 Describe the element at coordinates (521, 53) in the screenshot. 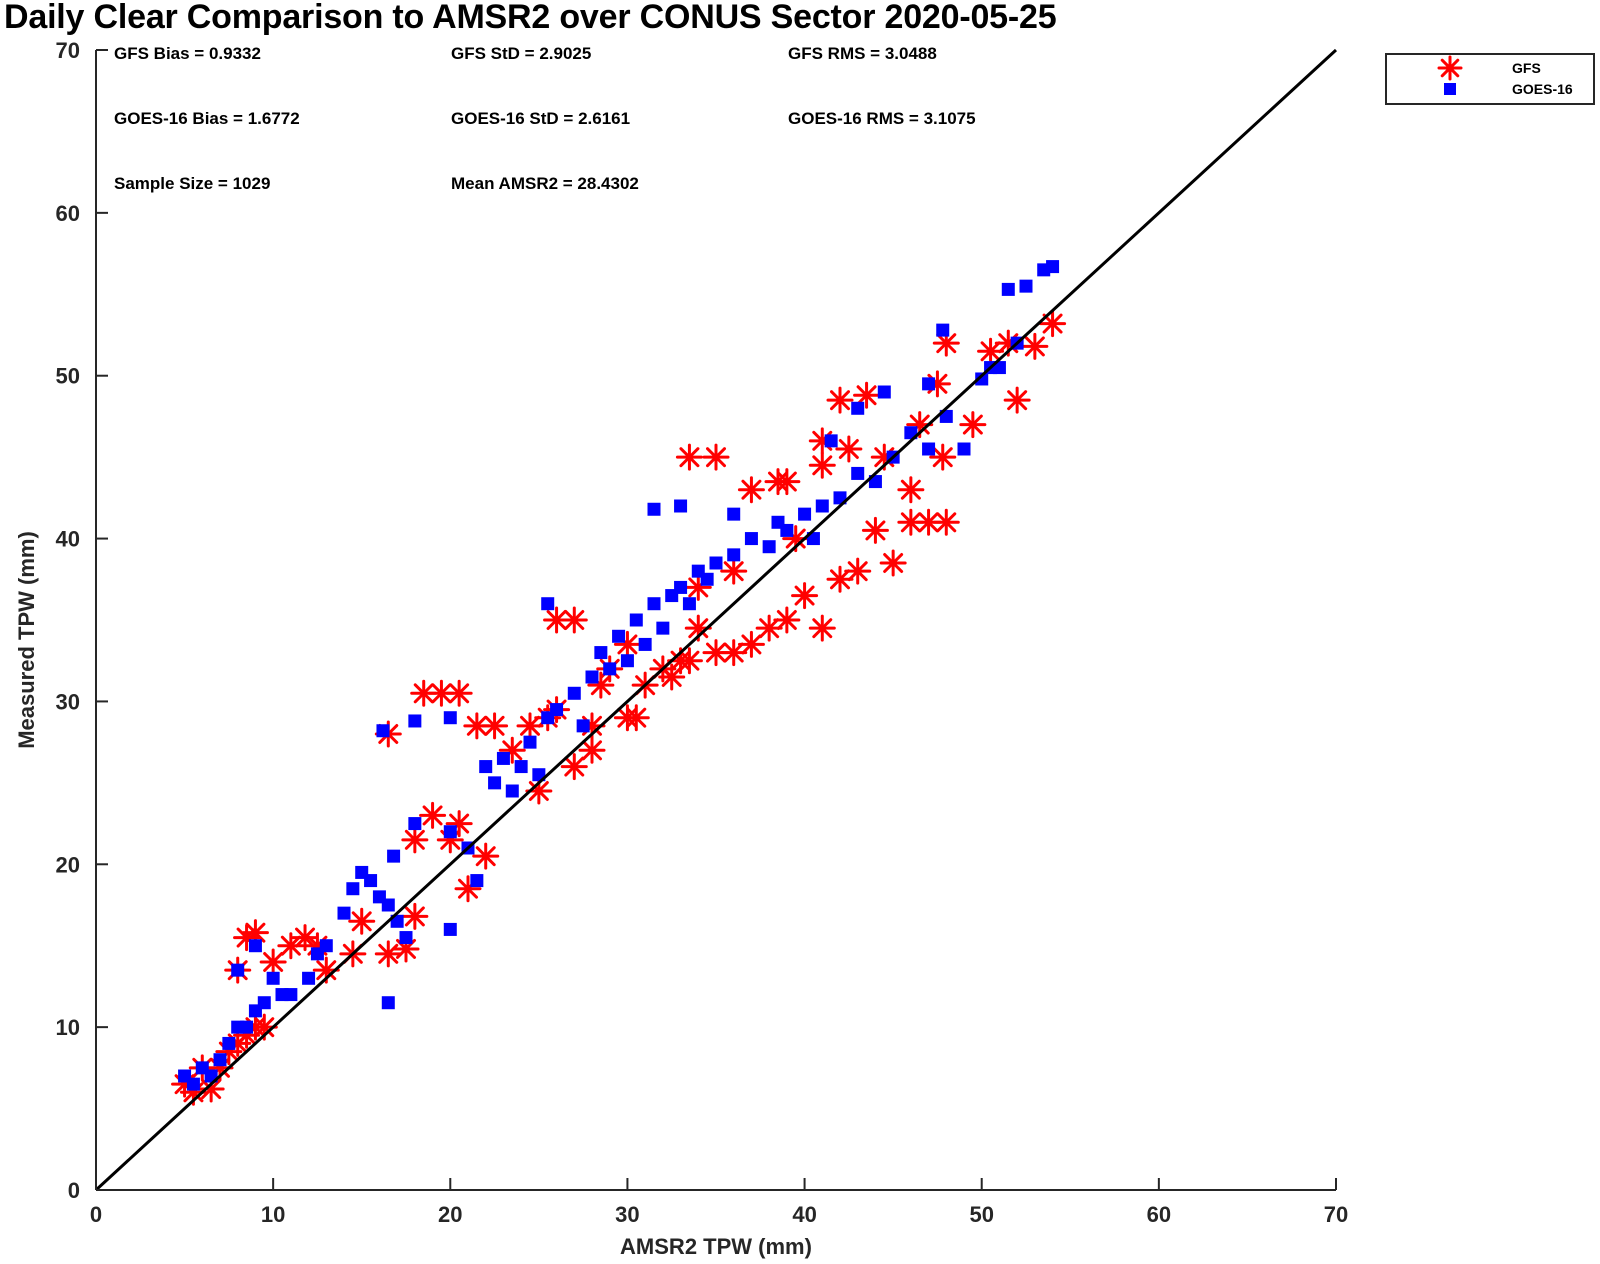

I see `stat-text: GFS StD = 2.9025` at that location.